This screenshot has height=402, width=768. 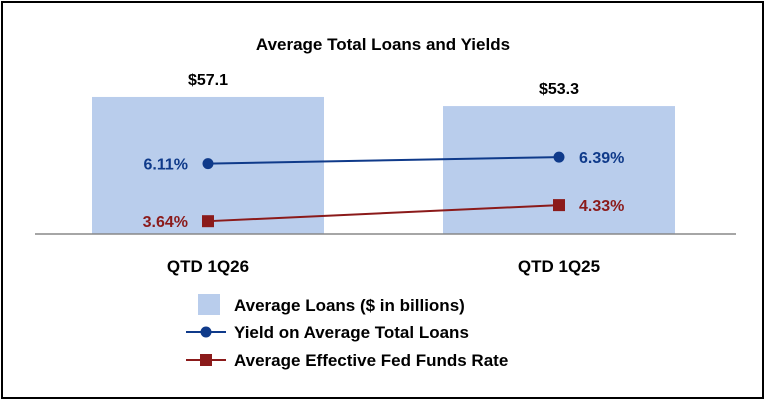 I want to click on chart-title: Average Total Loans and Yields, so click(x=383, y=44).